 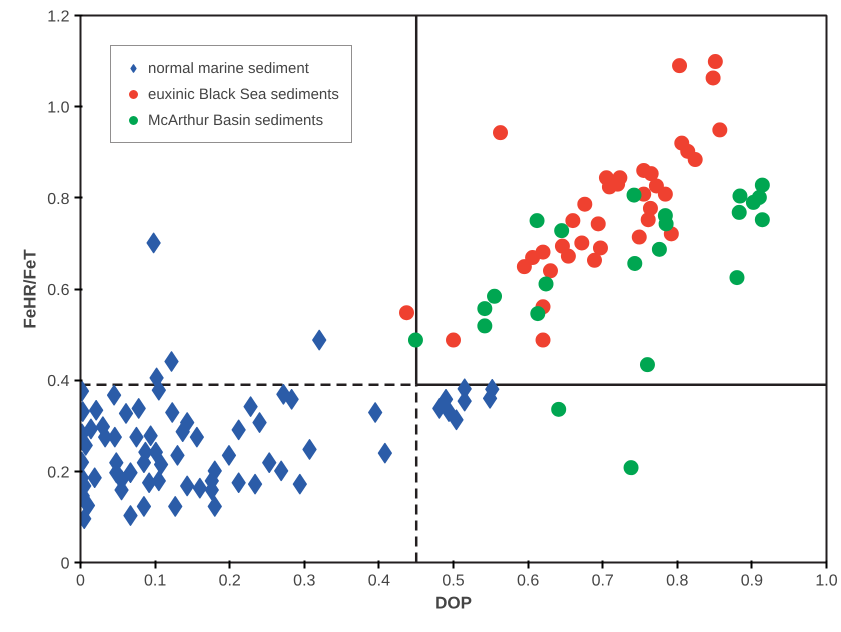 What do you see at coordinates (155, 581) in the screenshot?
I see `x-tick-label: 0.1` at bounding box center [155, 581].